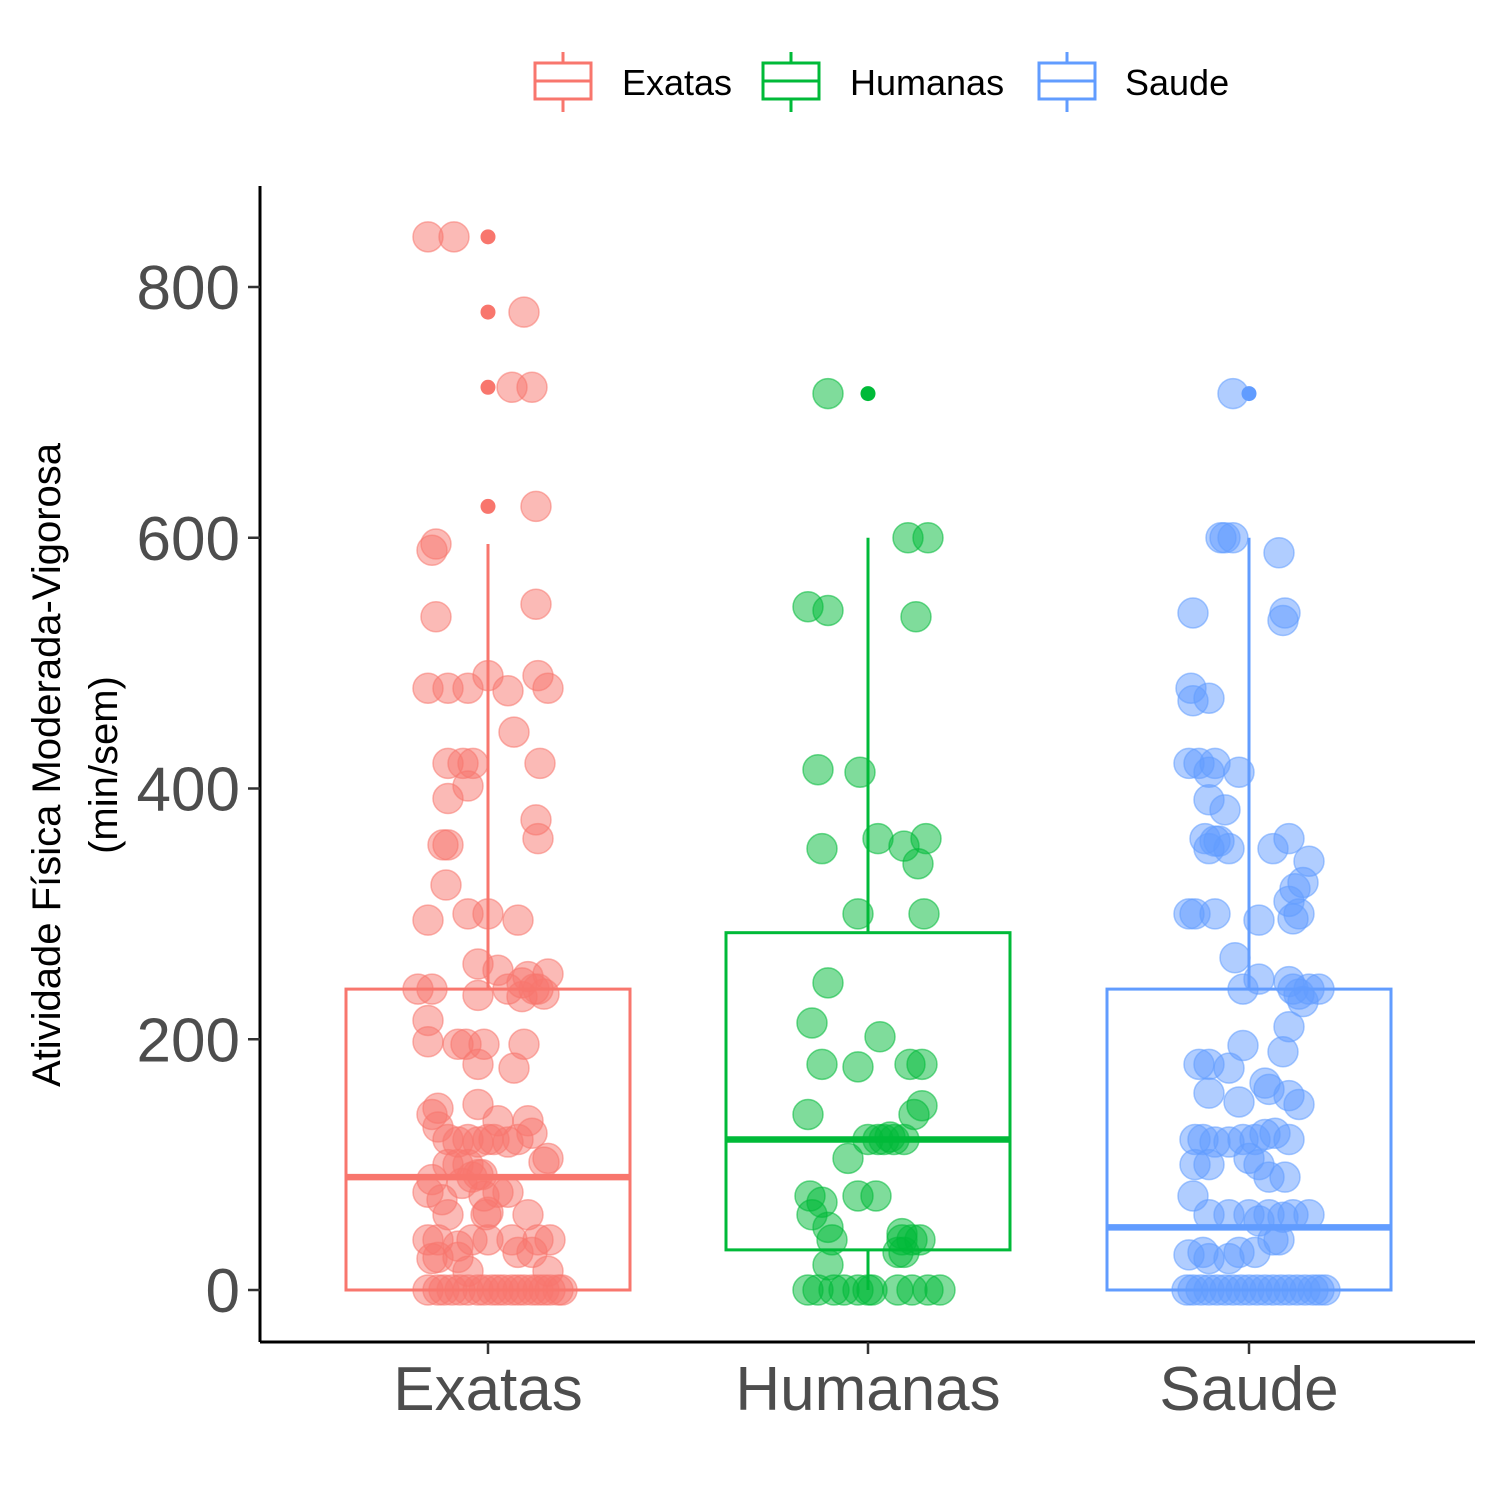 The width and height of the screenshot is (1500, 1500). I want to click on legend: Exatas Humanas Saude, so click(881, 82).